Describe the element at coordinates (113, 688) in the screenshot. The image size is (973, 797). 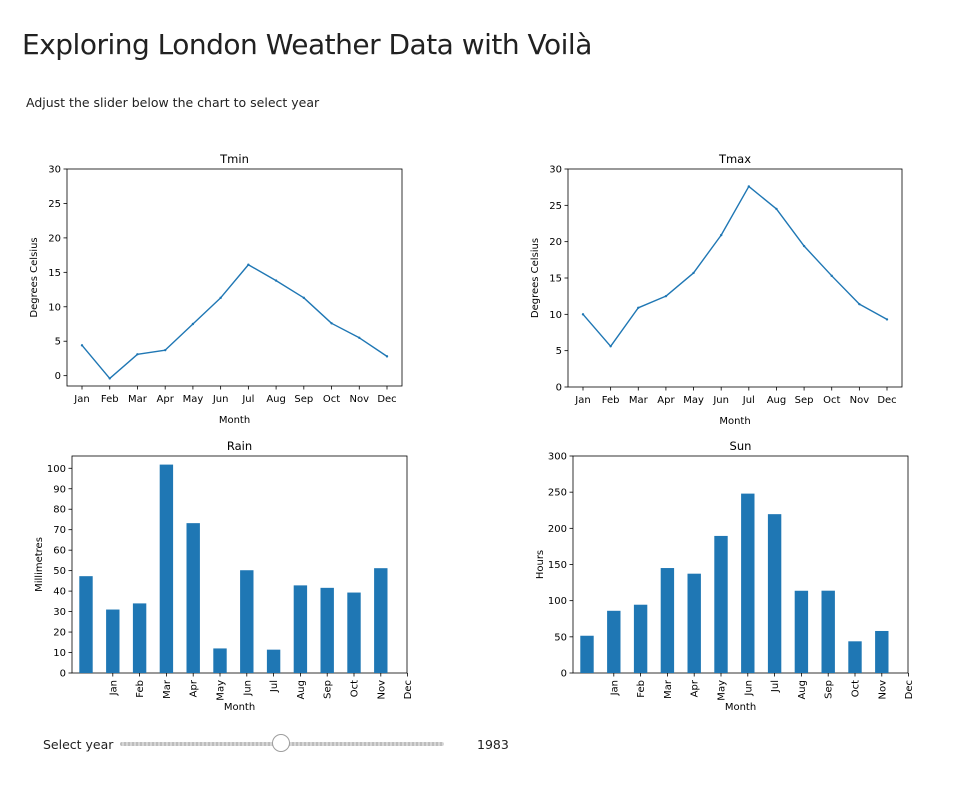
I see `rain-xtick-label: Jan` at that location.